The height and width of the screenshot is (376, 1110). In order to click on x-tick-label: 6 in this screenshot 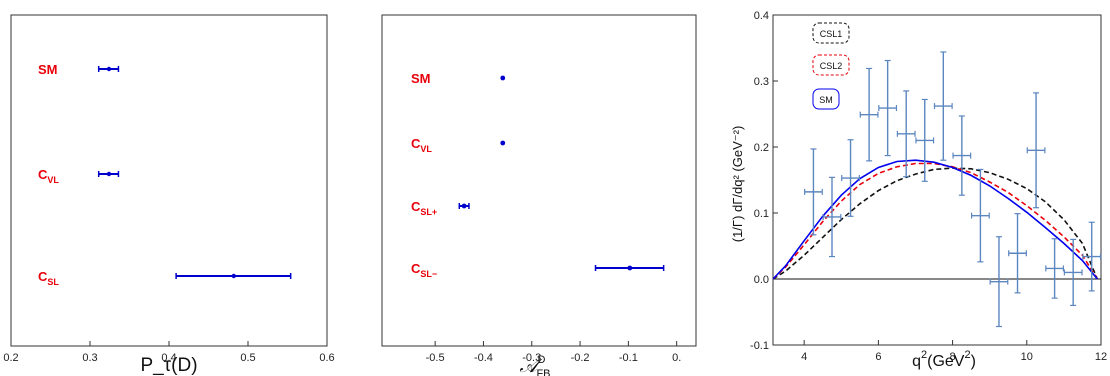, I will do `click(878, 357)`.